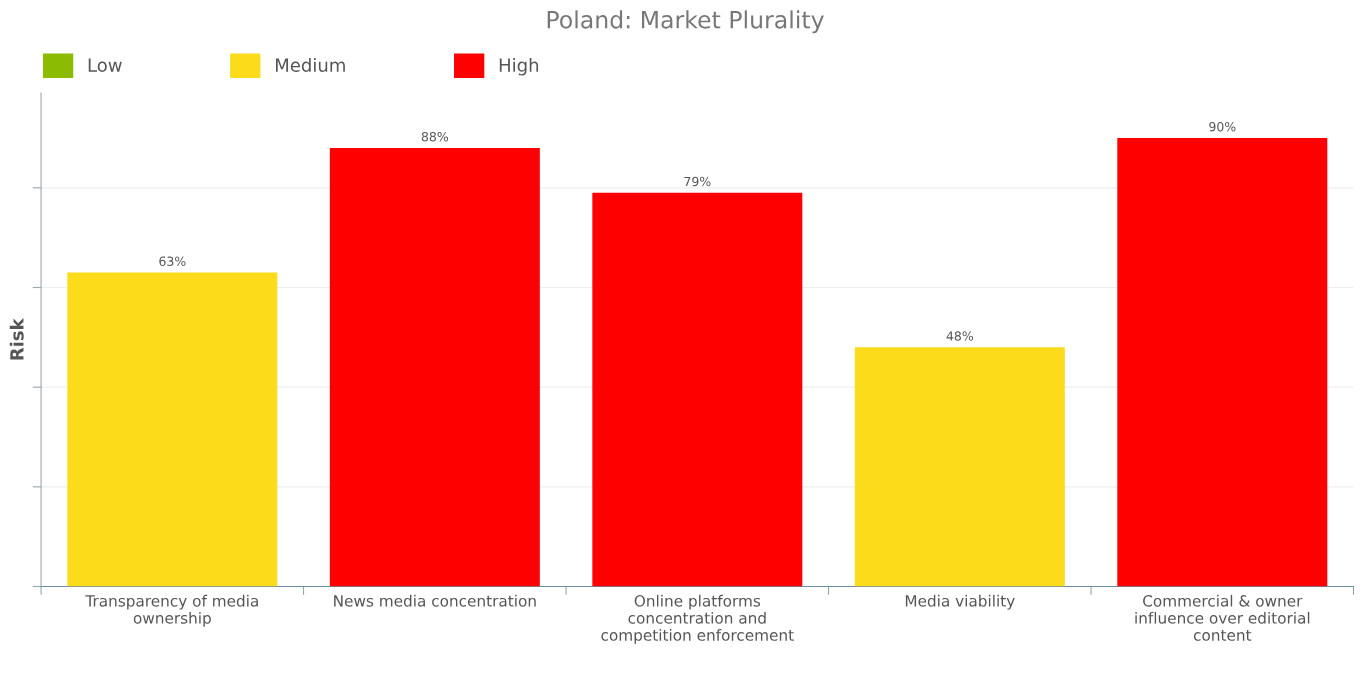  Describe the element at coordinates (519, 66) in the screenshot. I see `legend-label: High` at that location.